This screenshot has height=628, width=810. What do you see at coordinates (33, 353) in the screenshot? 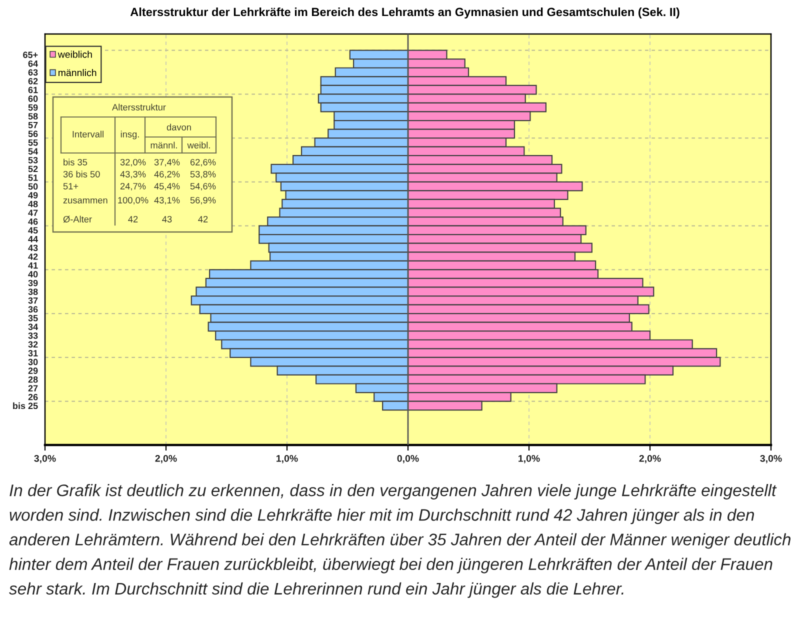
I see `y-tick-label: 31` at bounding box center [33, 353].